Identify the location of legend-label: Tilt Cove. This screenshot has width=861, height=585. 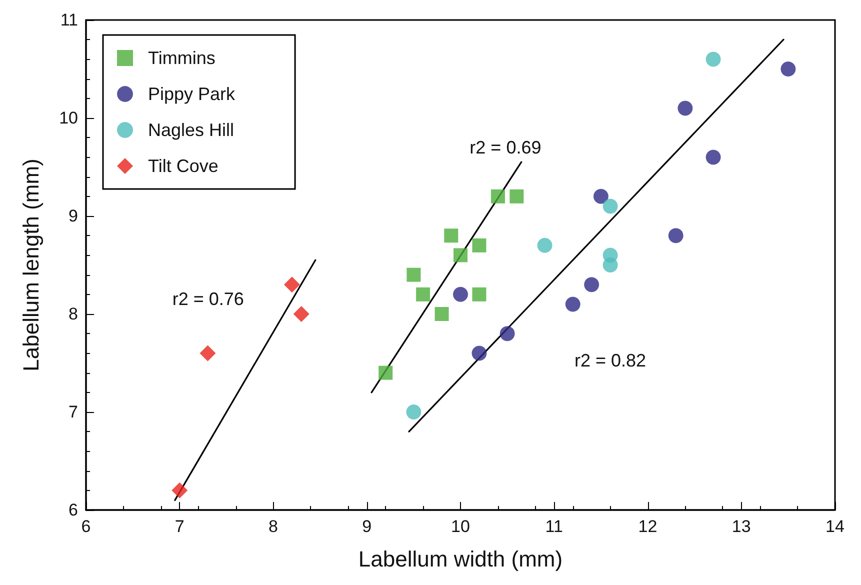
(183, 166).